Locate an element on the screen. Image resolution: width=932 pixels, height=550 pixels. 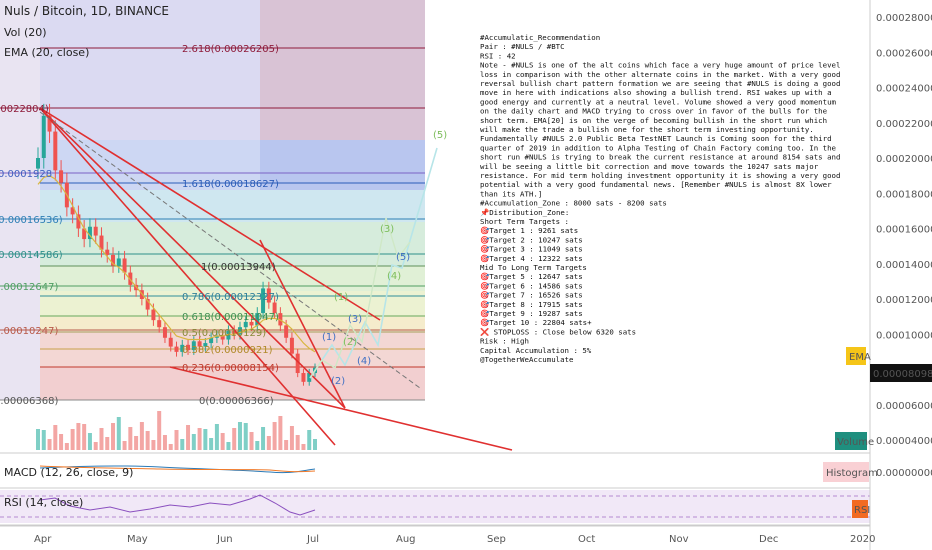
volume-badge: Volume is located at coordinates (855, 442).